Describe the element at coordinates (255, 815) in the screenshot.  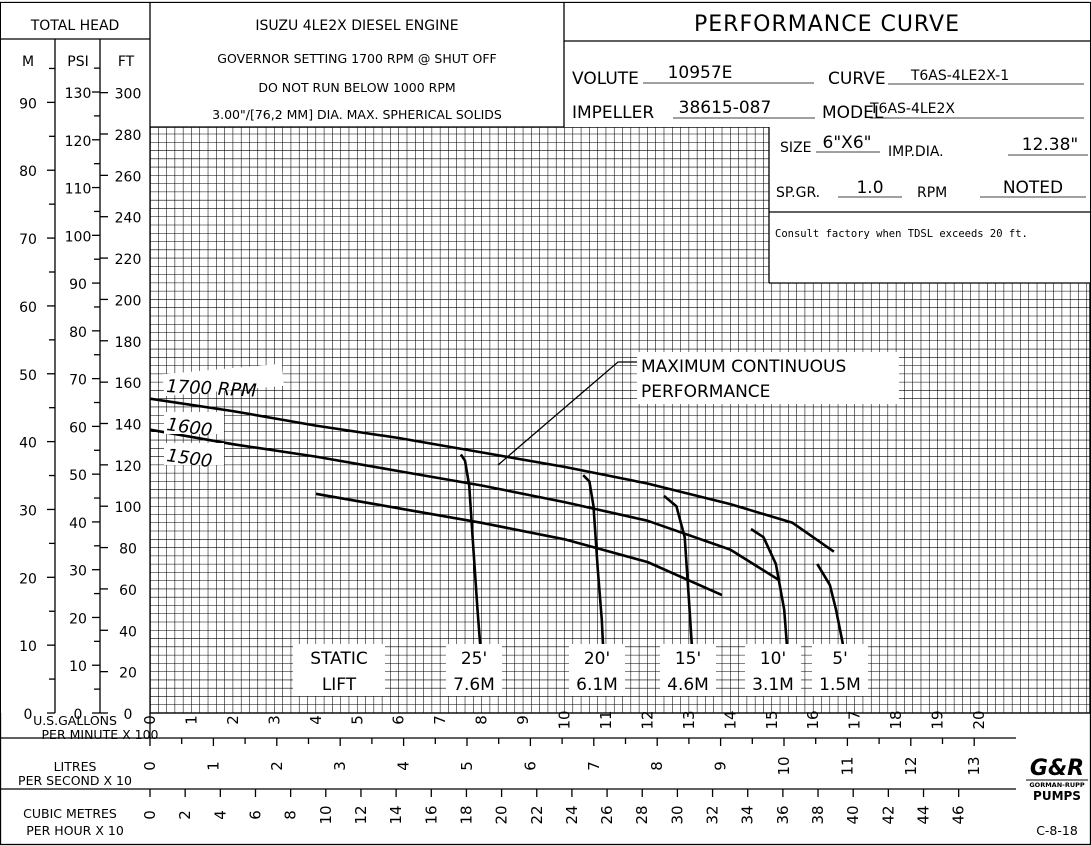
I see `cmh-tick-label: 6` at that location.